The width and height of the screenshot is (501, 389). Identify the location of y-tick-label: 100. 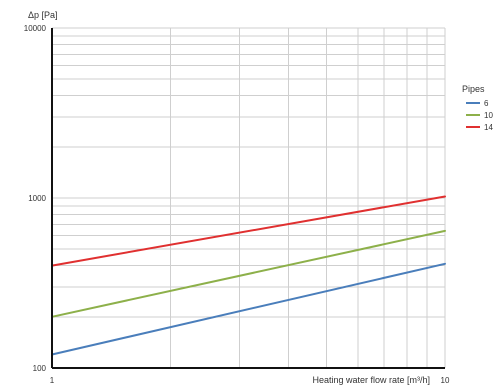
(40, 368).